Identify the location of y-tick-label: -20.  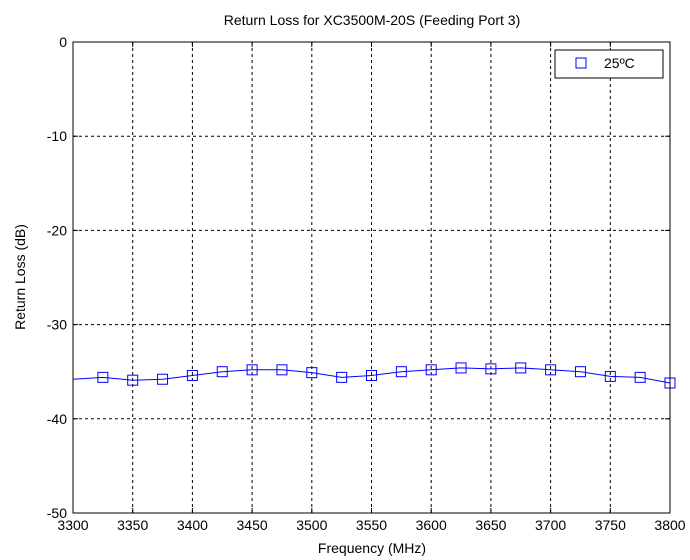
(57, 230).